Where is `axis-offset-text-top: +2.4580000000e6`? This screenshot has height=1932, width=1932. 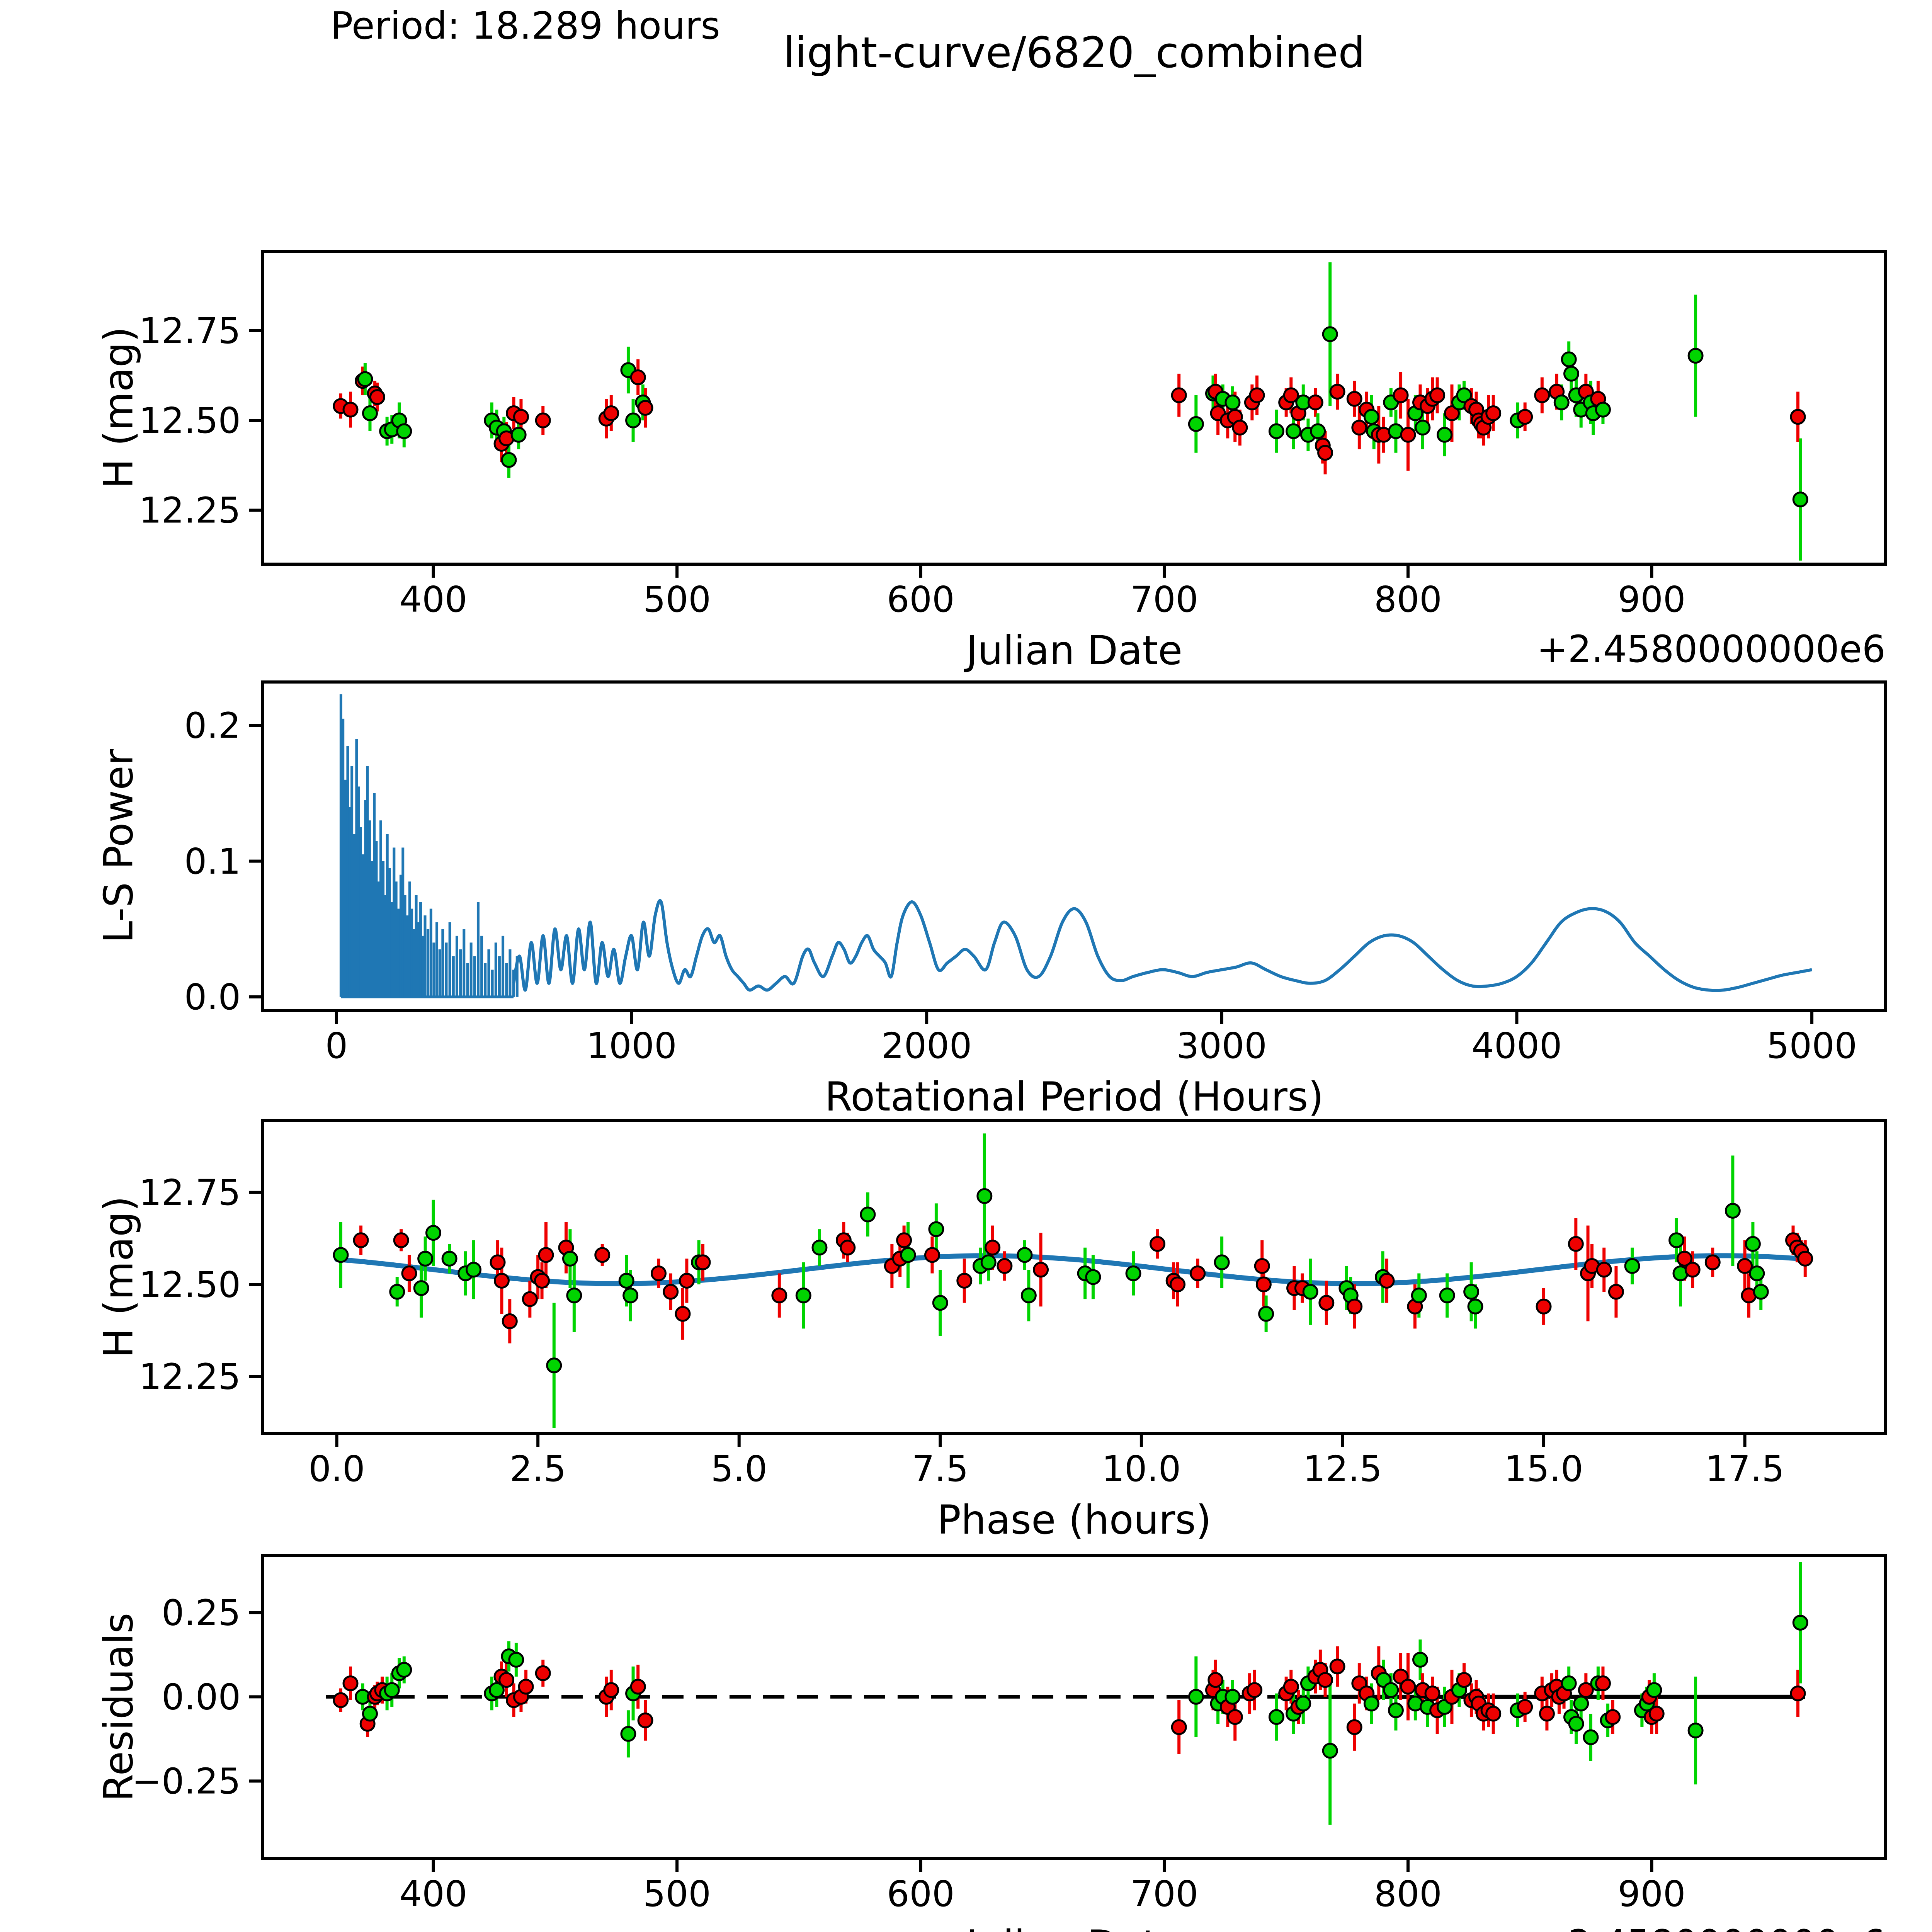 axis-offset-text-top: +2.4580000000e6 is located at coordinates (1712, 649).